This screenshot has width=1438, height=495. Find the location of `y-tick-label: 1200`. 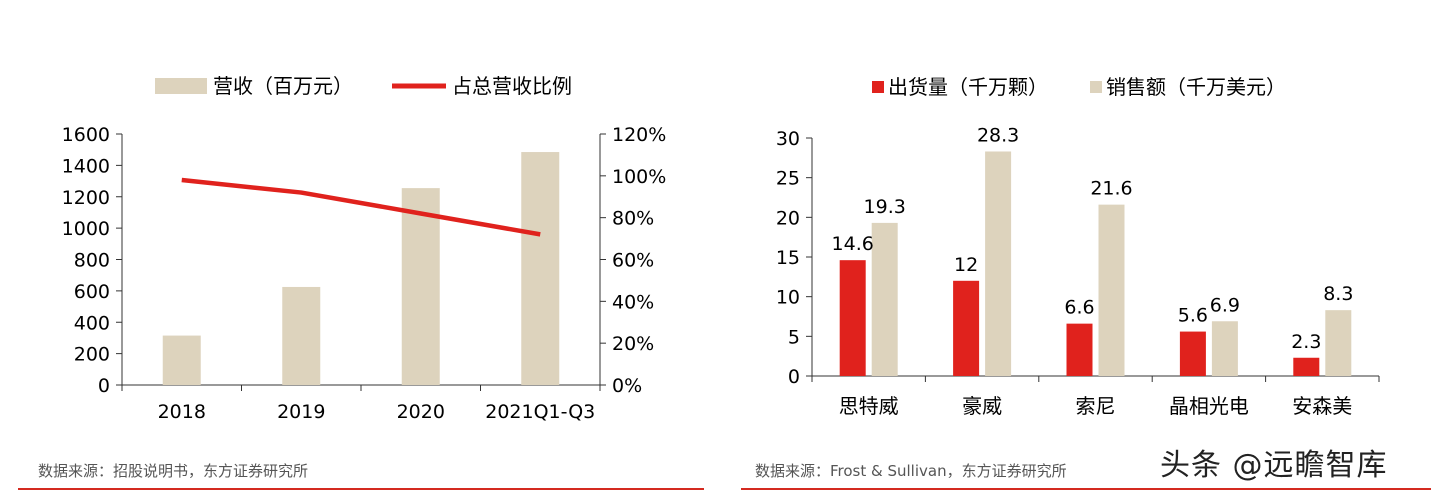

y-tick-label: 1200 is located at coordinates (86, 198).